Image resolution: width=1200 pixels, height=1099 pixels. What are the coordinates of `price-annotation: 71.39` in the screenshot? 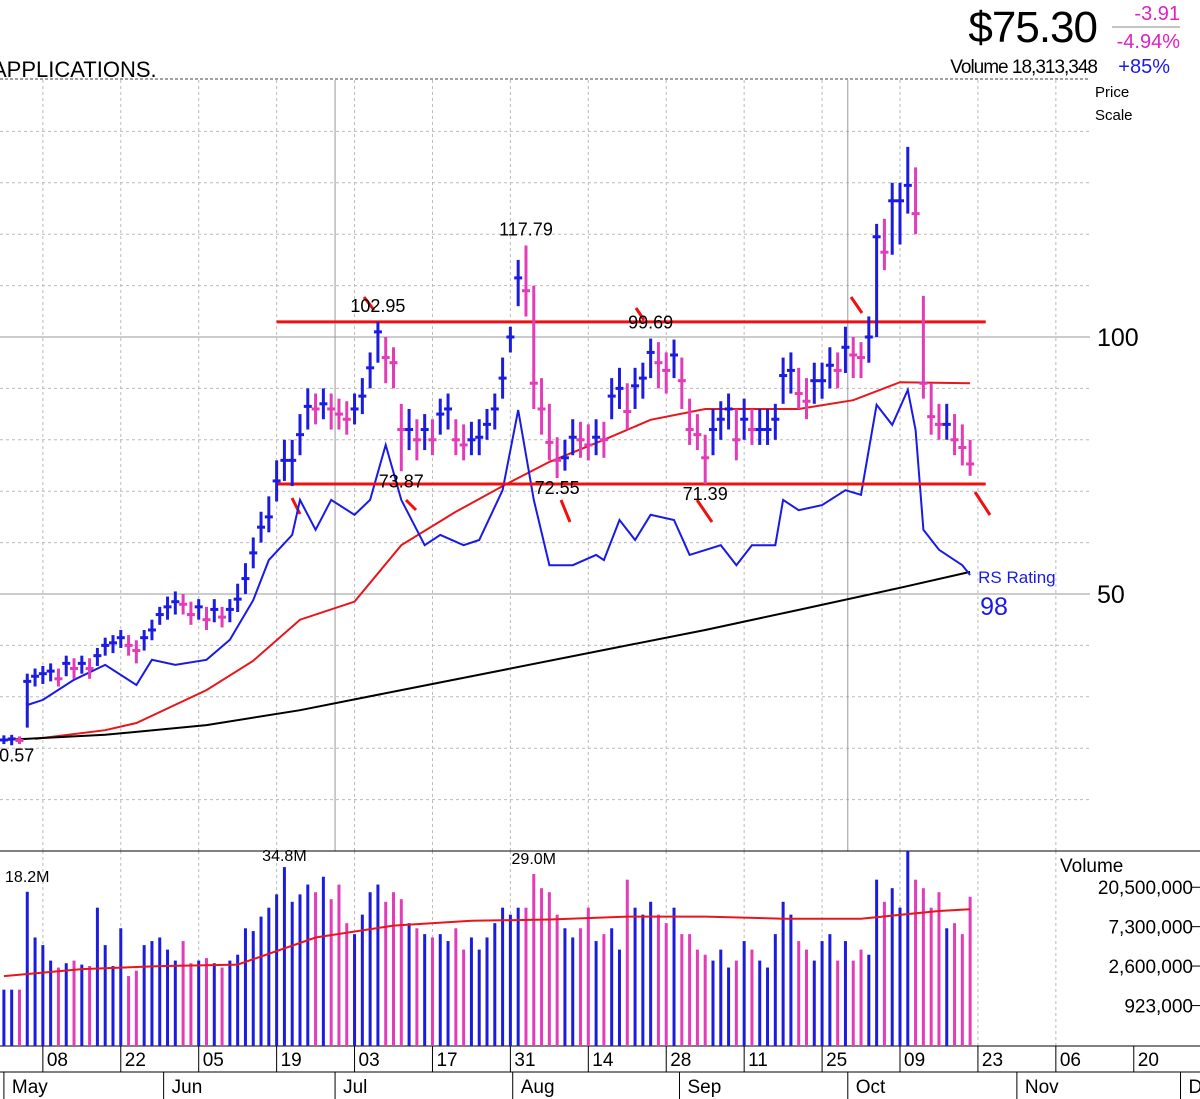 It's located at (705, 494).